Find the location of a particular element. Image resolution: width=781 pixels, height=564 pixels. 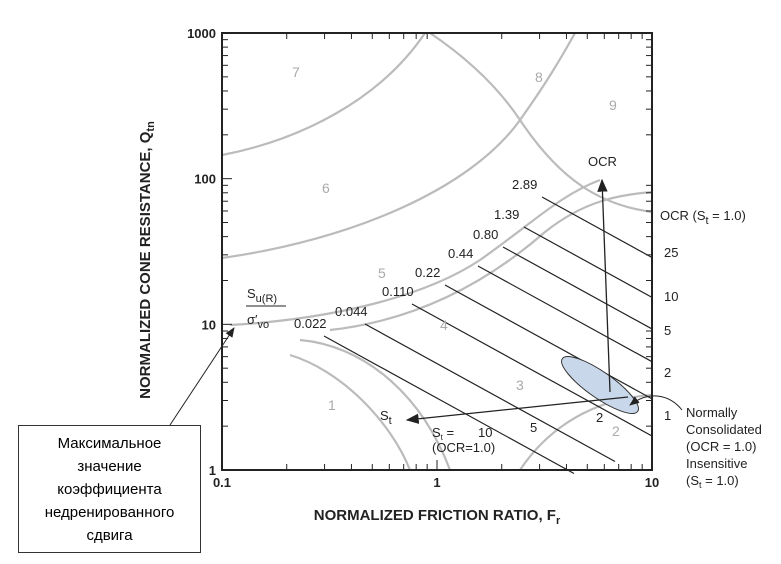

y-tick-label: 1 is located at coordinates (212, 470).